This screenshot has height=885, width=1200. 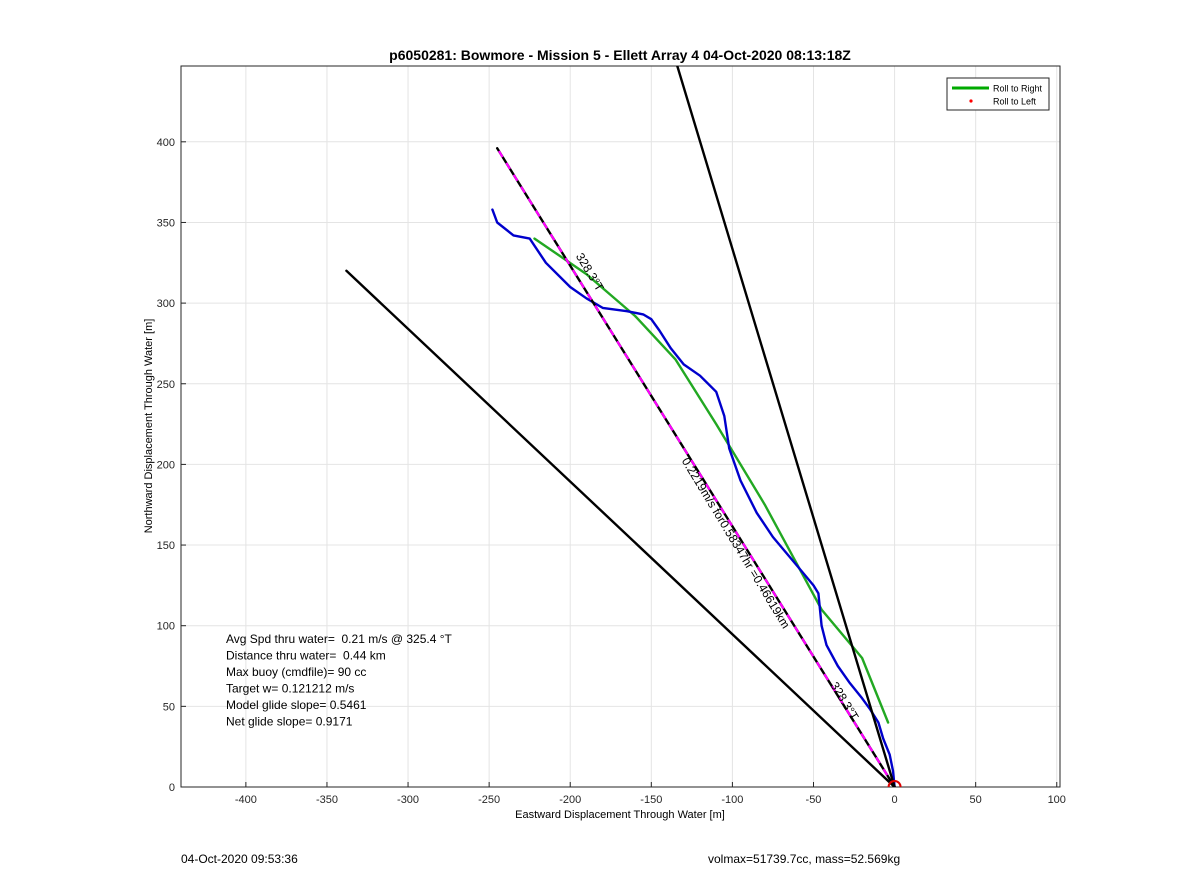 I want to click on x-tick-label: -50, so click(x=814, y=800).